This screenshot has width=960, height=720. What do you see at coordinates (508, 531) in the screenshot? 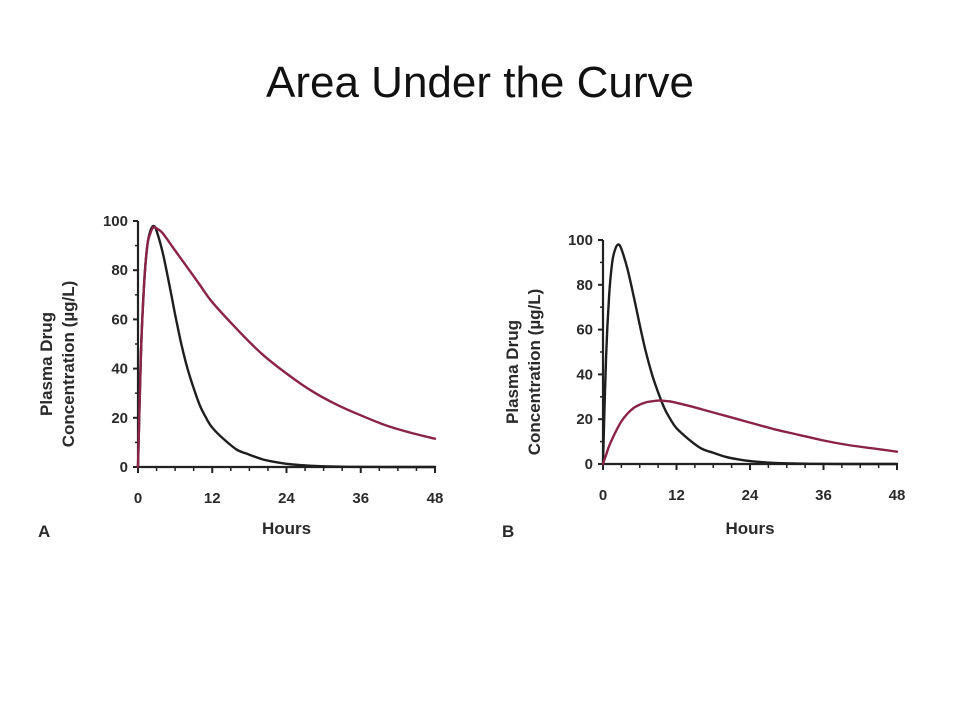
I see `panel-label: B` at bounding box center [508, 531].